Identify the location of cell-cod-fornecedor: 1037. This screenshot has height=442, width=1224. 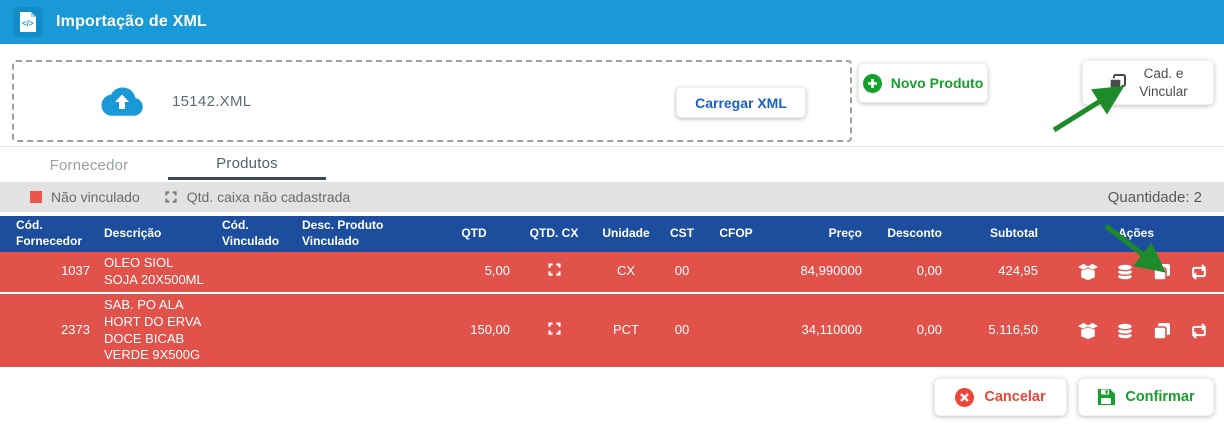
(48, 272).